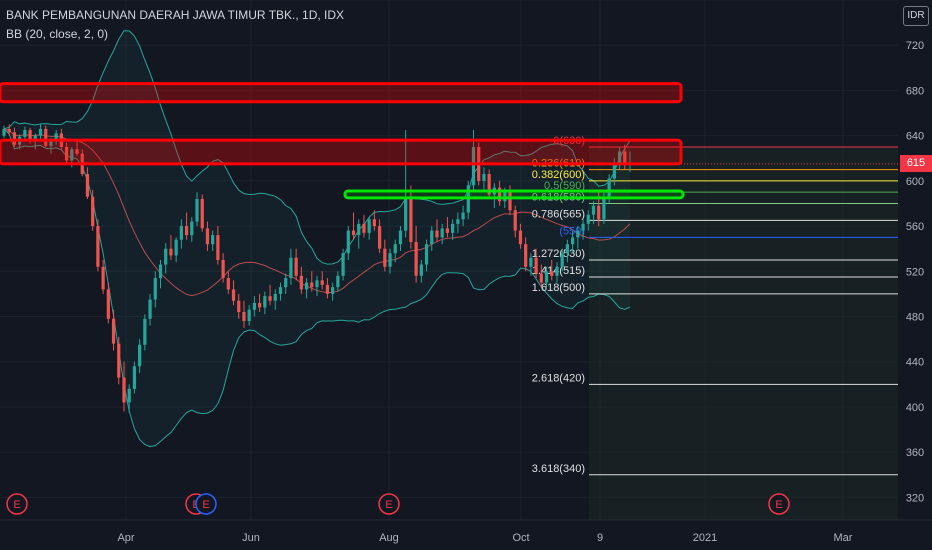 Image resolution: width=932 pixels, height=550 pixels. I want to click on currency-button: IDR, so click(916, 16).